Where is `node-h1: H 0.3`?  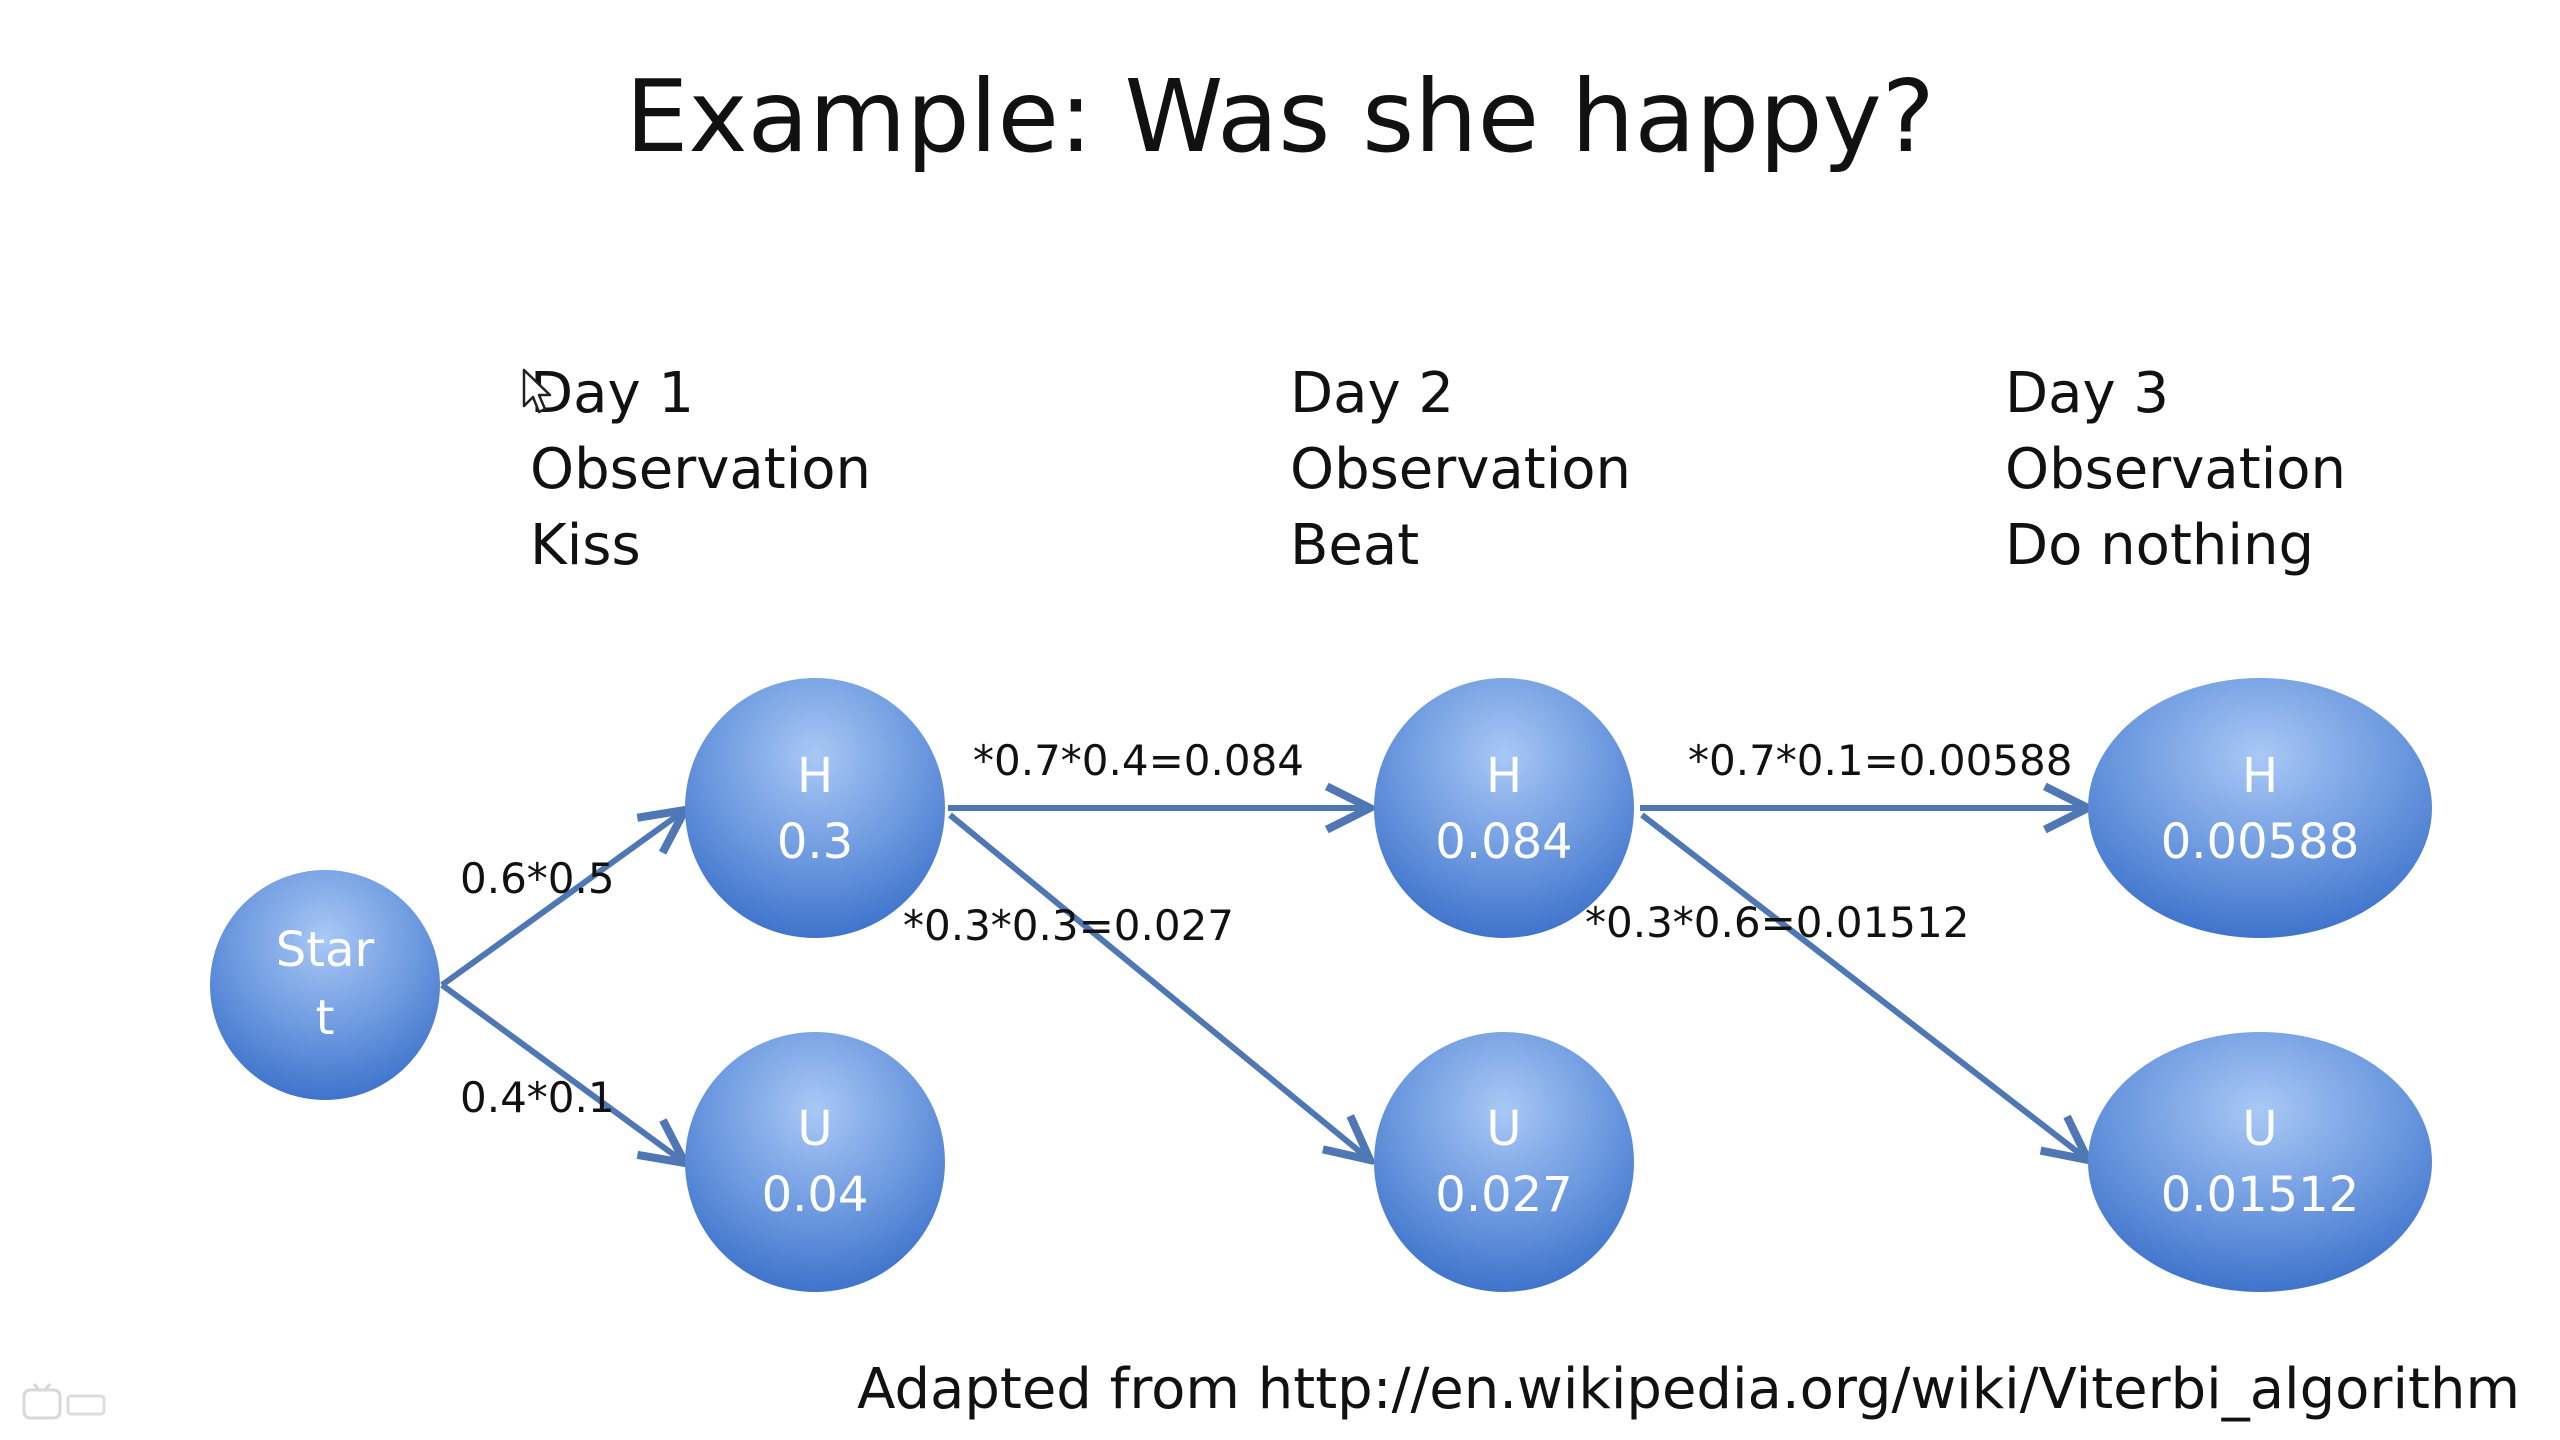
node-h1: H 0.3 is located at coordinates (815, 808).